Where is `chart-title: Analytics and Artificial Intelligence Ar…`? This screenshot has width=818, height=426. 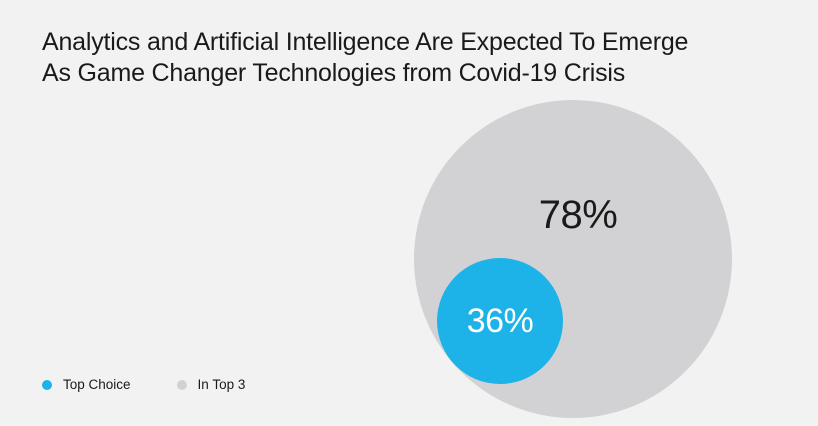
chart-title: Analytics and Artificial Intelligence Ar… is located at coordinates (365, 58).